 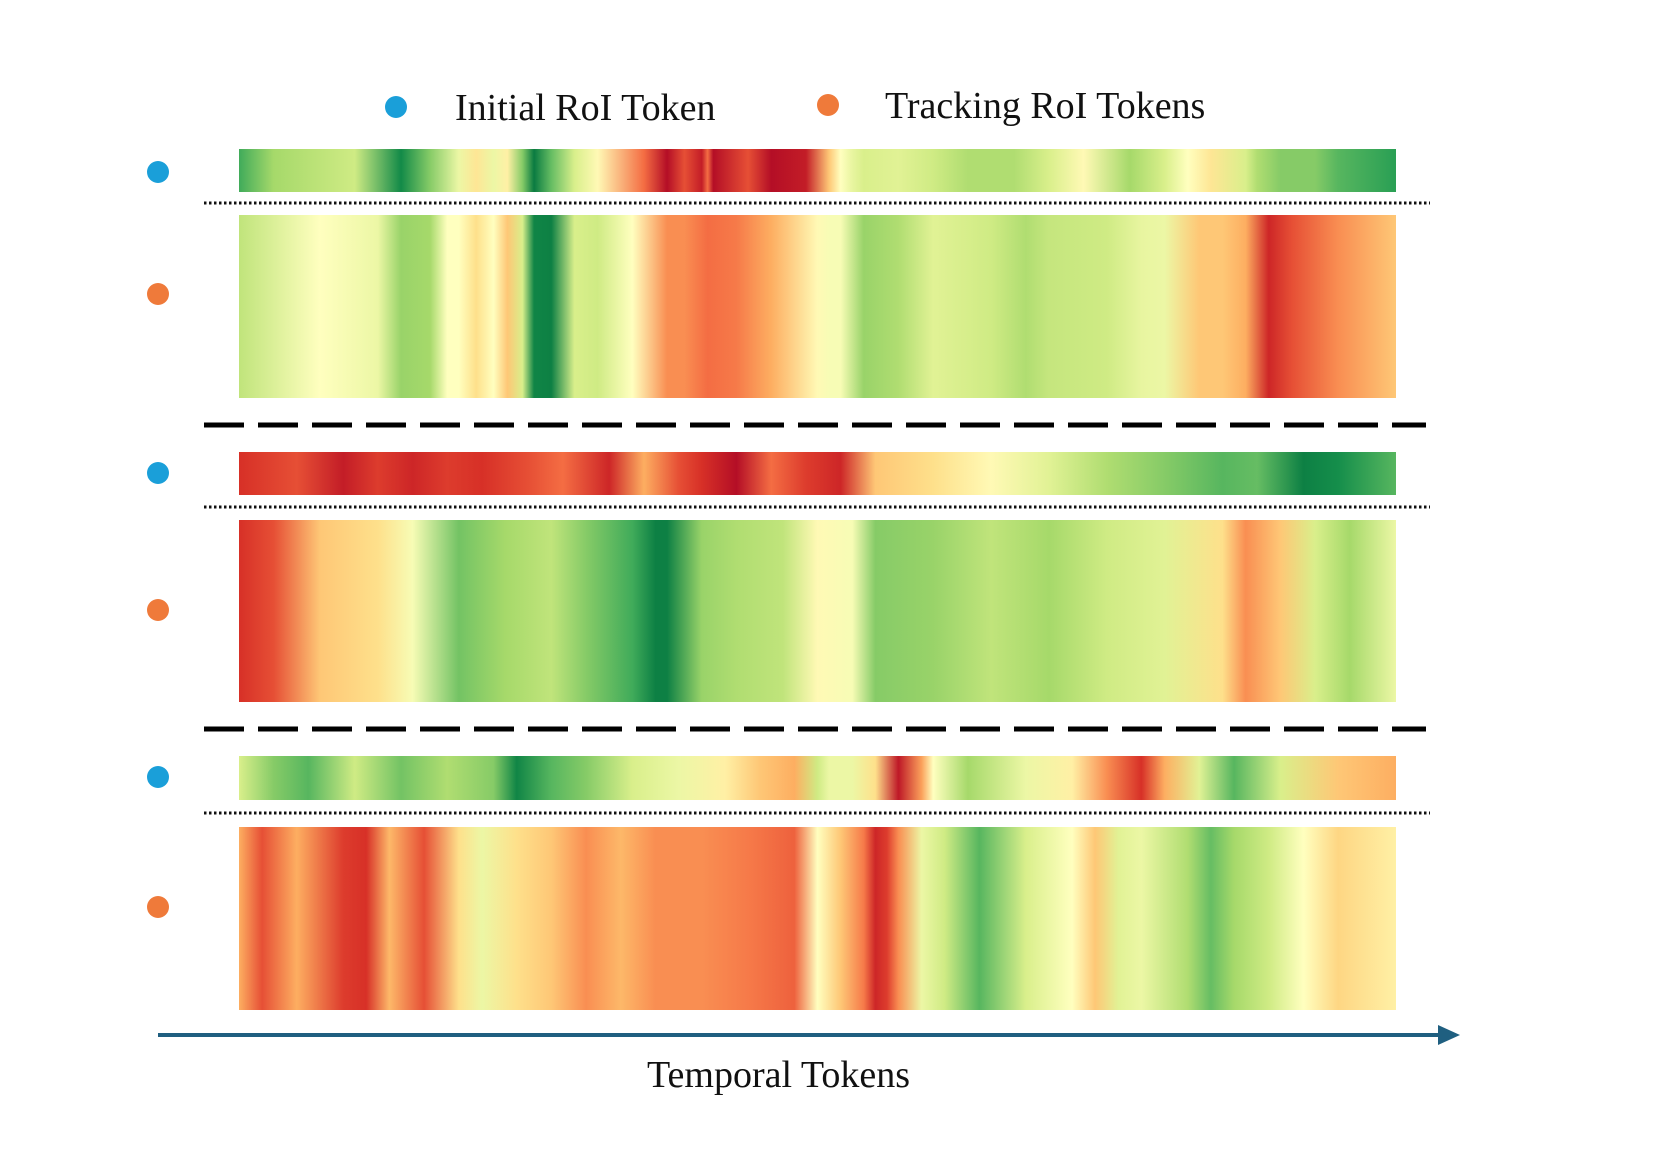 I want to click on legend-initial-dot, so click(x=396, y=107).